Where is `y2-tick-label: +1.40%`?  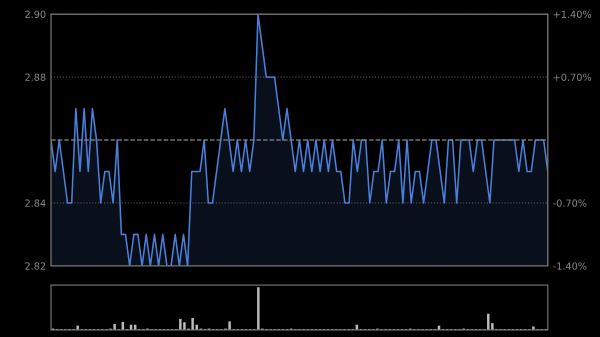
y2-tick-label: +1.40% is located at coordinates (573, 14).